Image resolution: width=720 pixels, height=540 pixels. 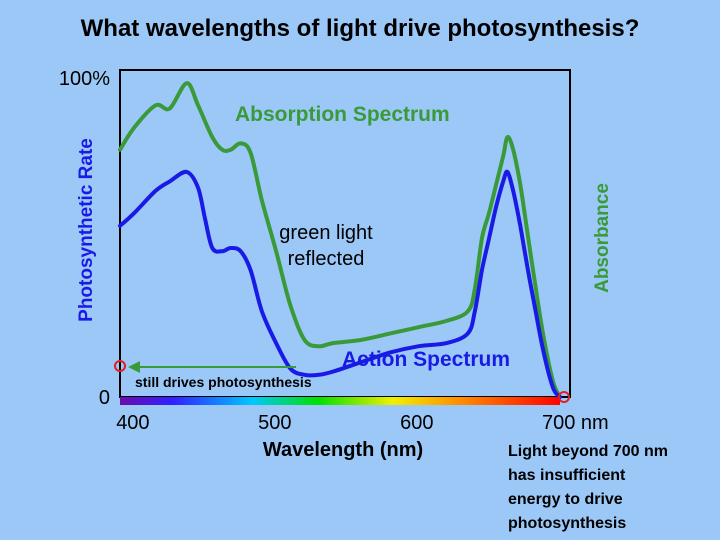 I want to click on green-light-annotation-line2: reflected, so click(x=326, y=259).